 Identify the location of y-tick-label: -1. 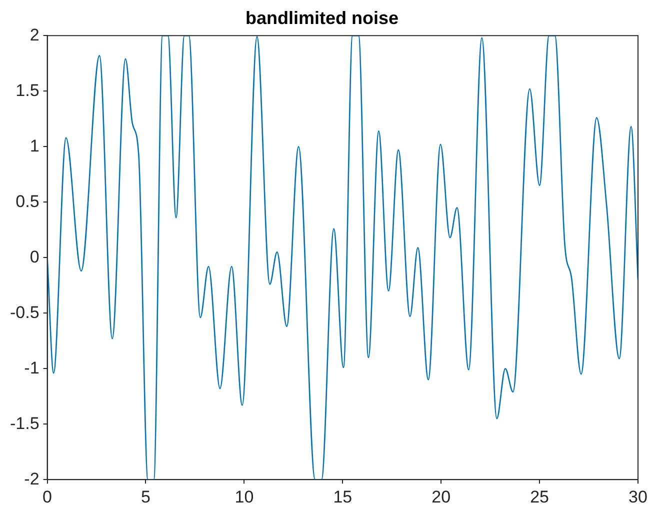
(32, 368).